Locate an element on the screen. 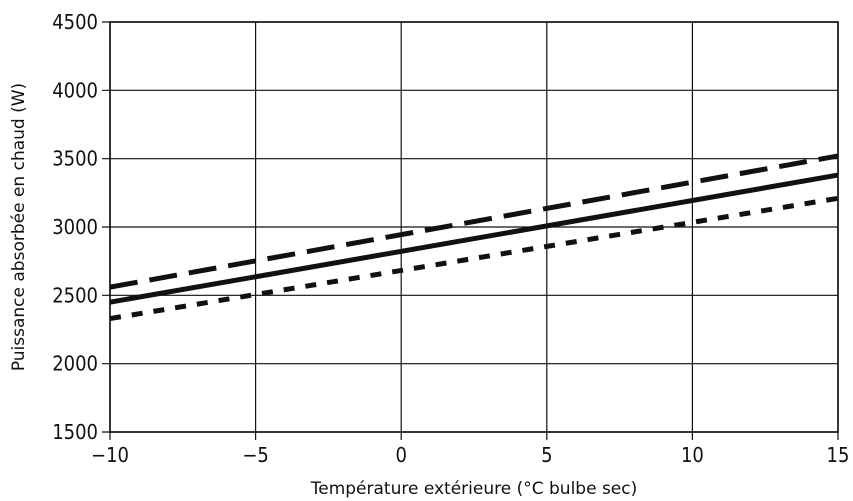 This screenshot has width=853, height=501. x-tick-label: 10 is located at coordinates (692, 455).